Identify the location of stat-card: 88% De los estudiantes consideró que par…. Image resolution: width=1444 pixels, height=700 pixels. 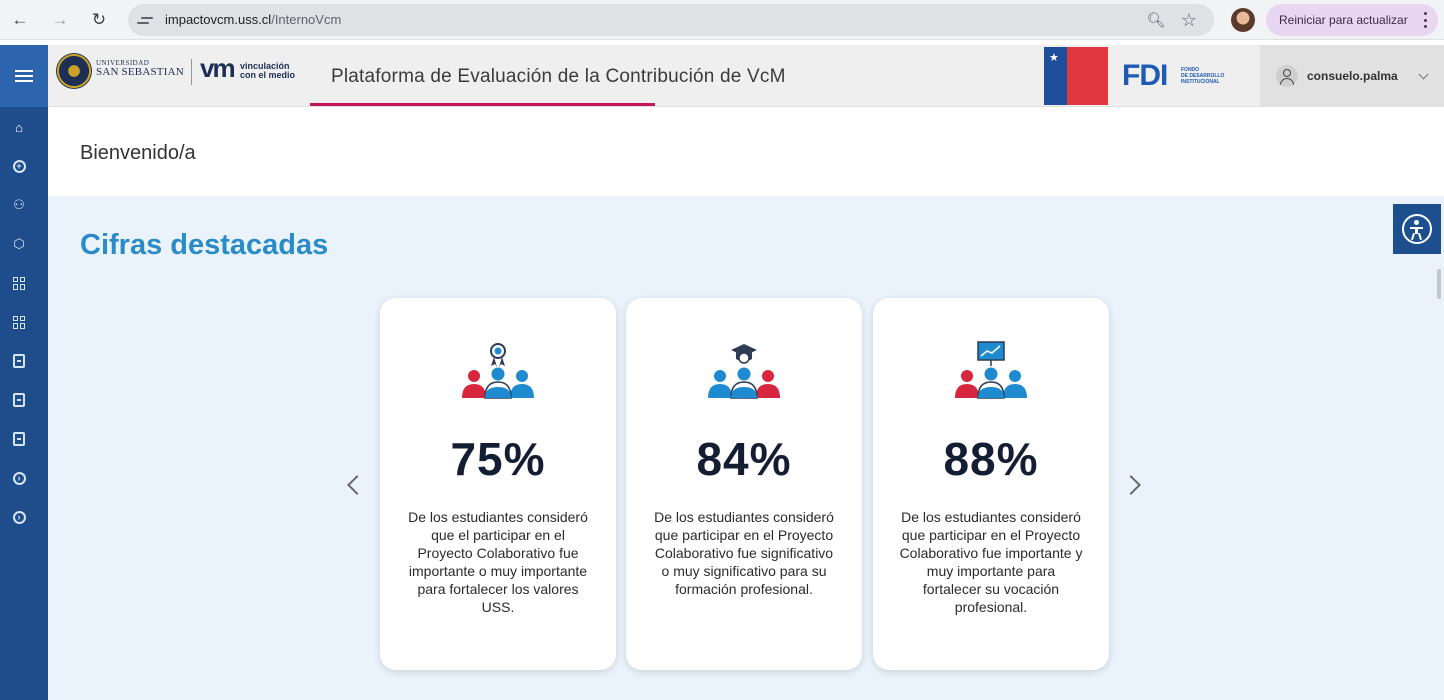
(991, 484).